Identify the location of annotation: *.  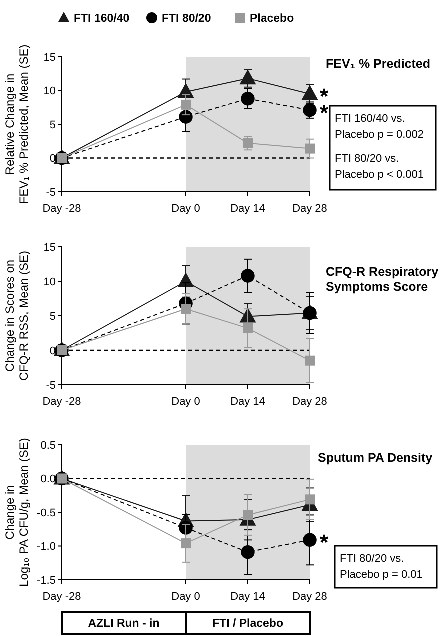
(324, 543).